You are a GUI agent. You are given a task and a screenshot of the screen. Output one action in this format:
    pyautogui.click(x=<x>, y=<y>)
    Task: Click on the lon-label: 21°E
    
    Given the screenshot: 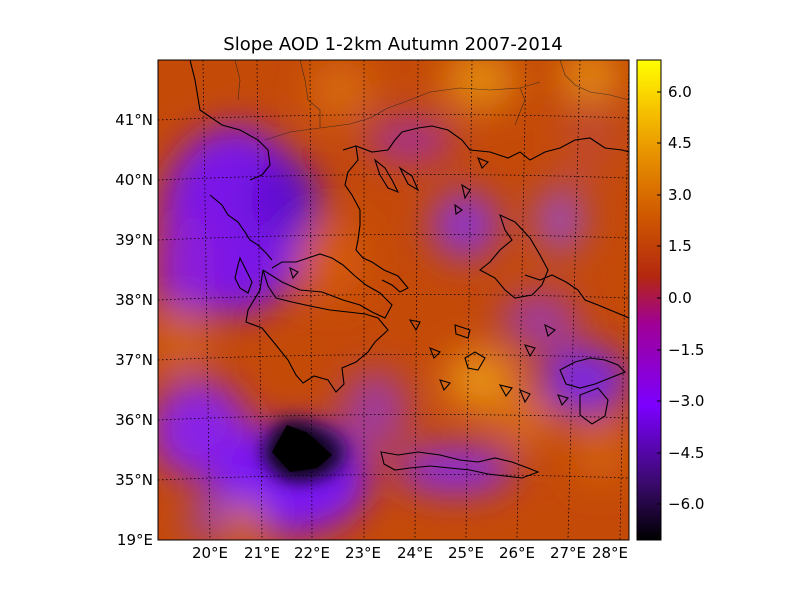 What is the action you would take?
    pyautogui.click(x=262, y=553)
    